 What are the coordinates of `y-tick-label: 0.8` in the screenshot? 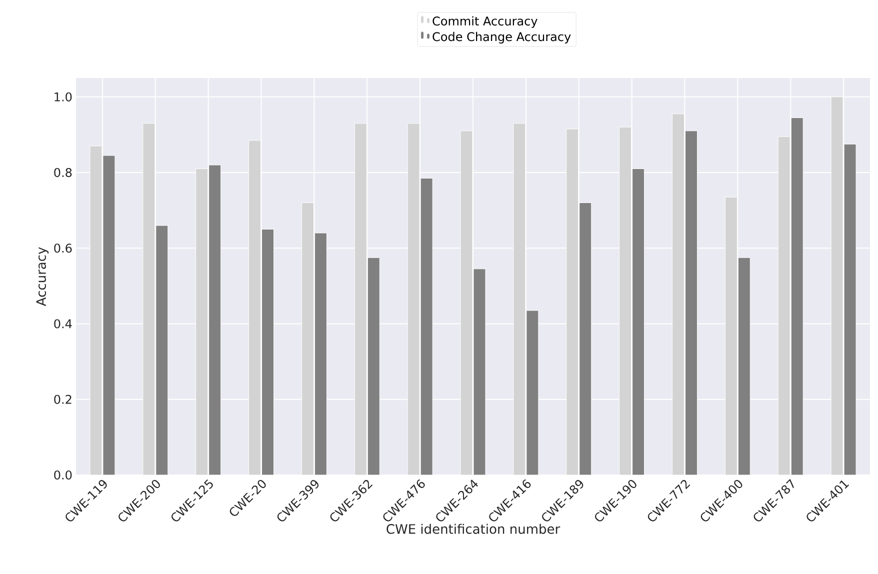 It's located at (63, 173).